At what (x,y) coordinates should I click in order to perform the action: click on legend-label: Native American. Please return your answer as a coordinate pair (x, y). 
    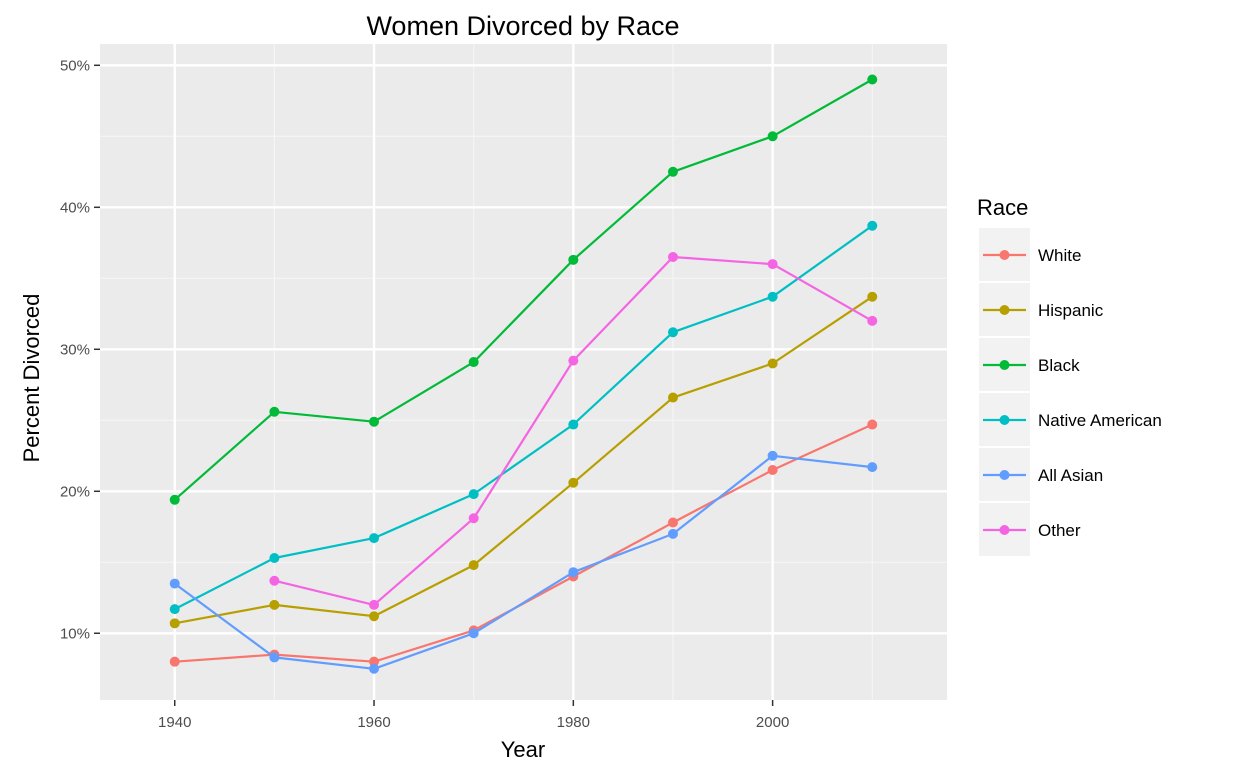
    Looking at the image, I should click on (1100, 420).